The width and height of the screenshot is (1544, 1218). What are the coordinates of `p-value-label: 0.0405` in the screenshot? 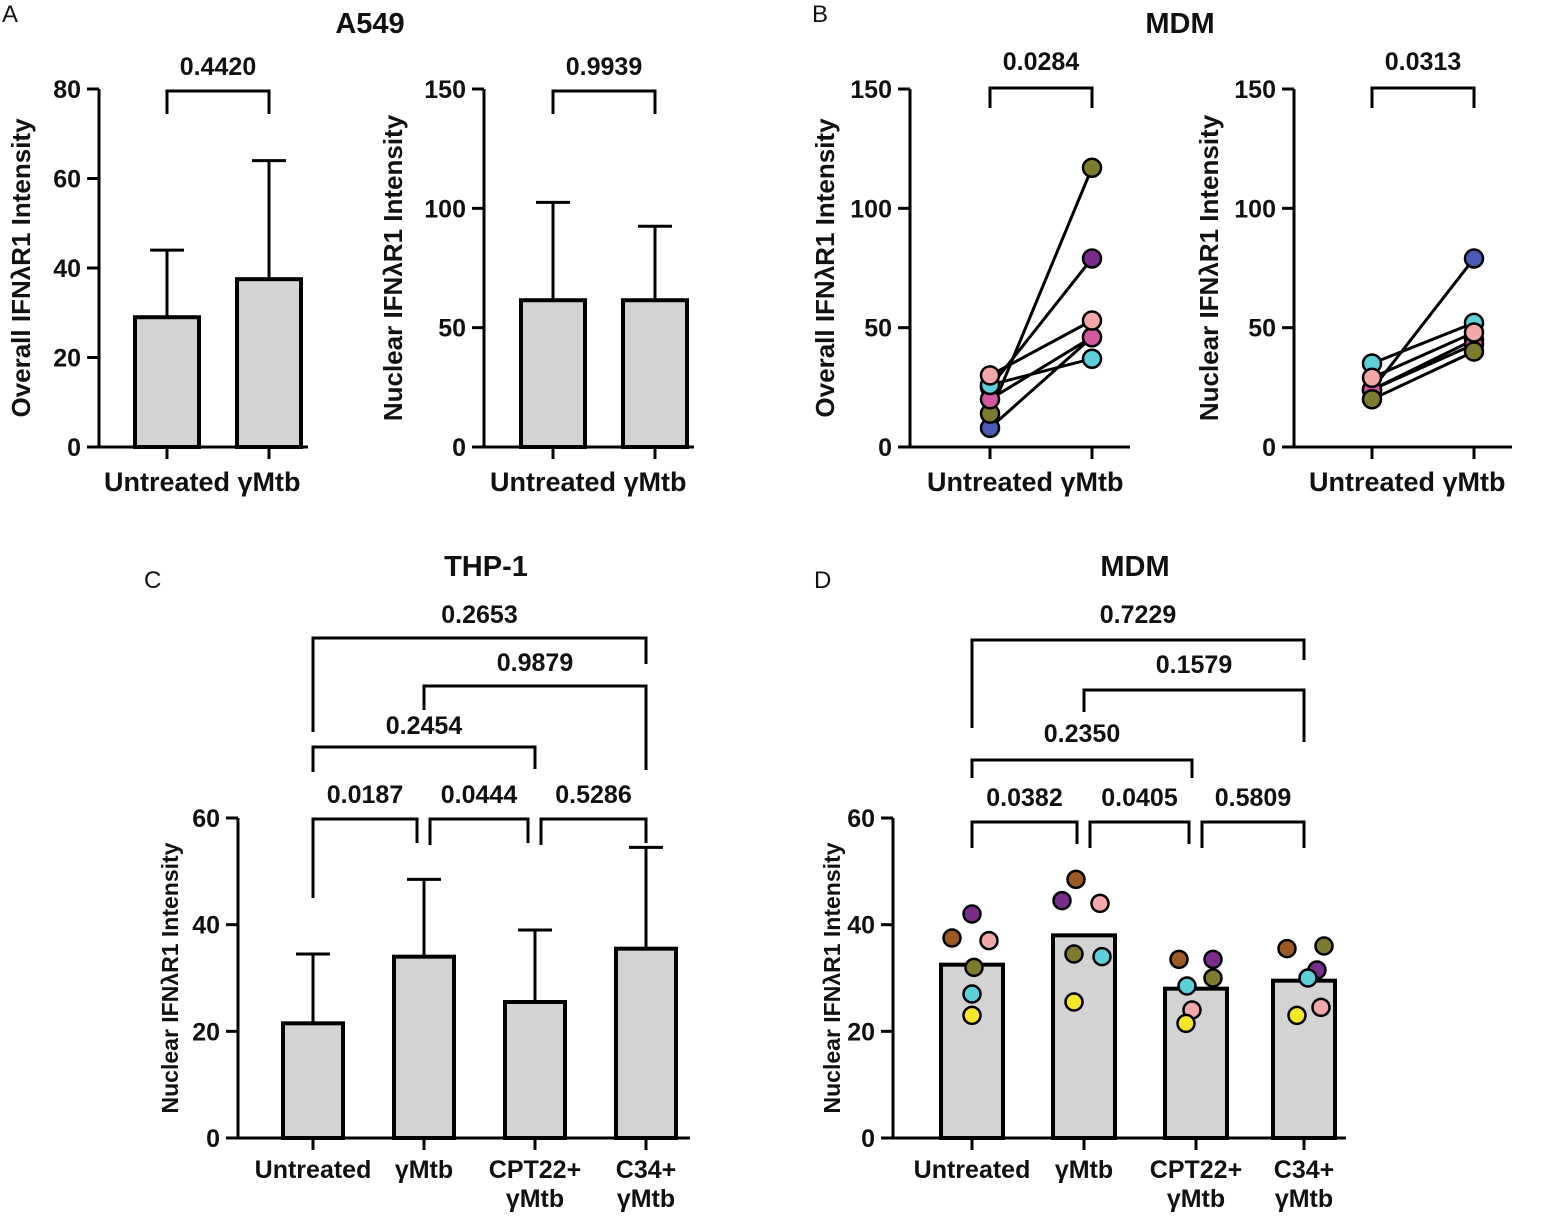 It's located at (1139, 798).